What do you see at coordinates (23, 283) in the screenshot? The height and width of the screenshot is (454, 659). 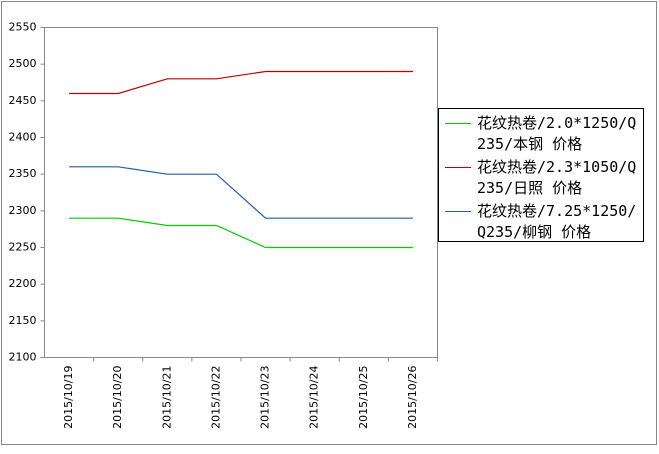 I see `y-tick-label: 2200` at bounding box center [23, 283].